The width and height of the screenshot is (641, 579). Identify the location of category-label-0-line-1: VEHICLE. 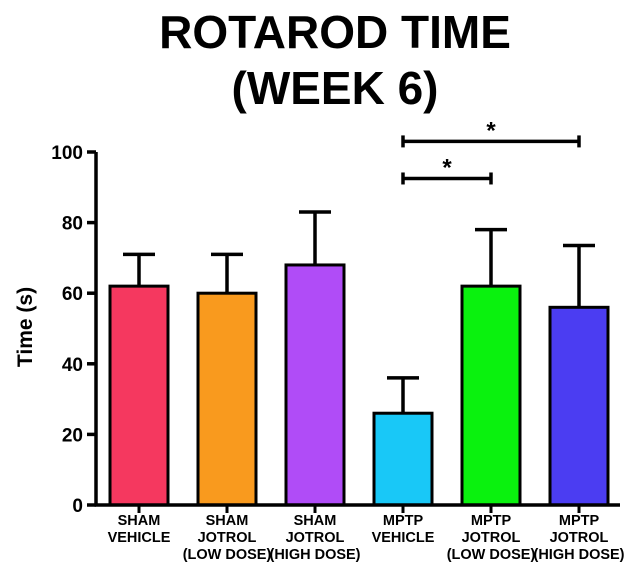
(139, 538).